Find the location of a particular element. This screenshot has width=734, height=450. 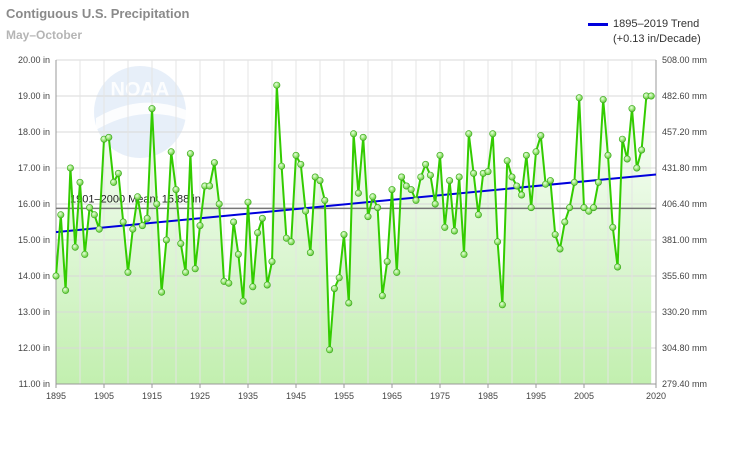

x-tick-label: 2005 is located at coordinates (584, 396).